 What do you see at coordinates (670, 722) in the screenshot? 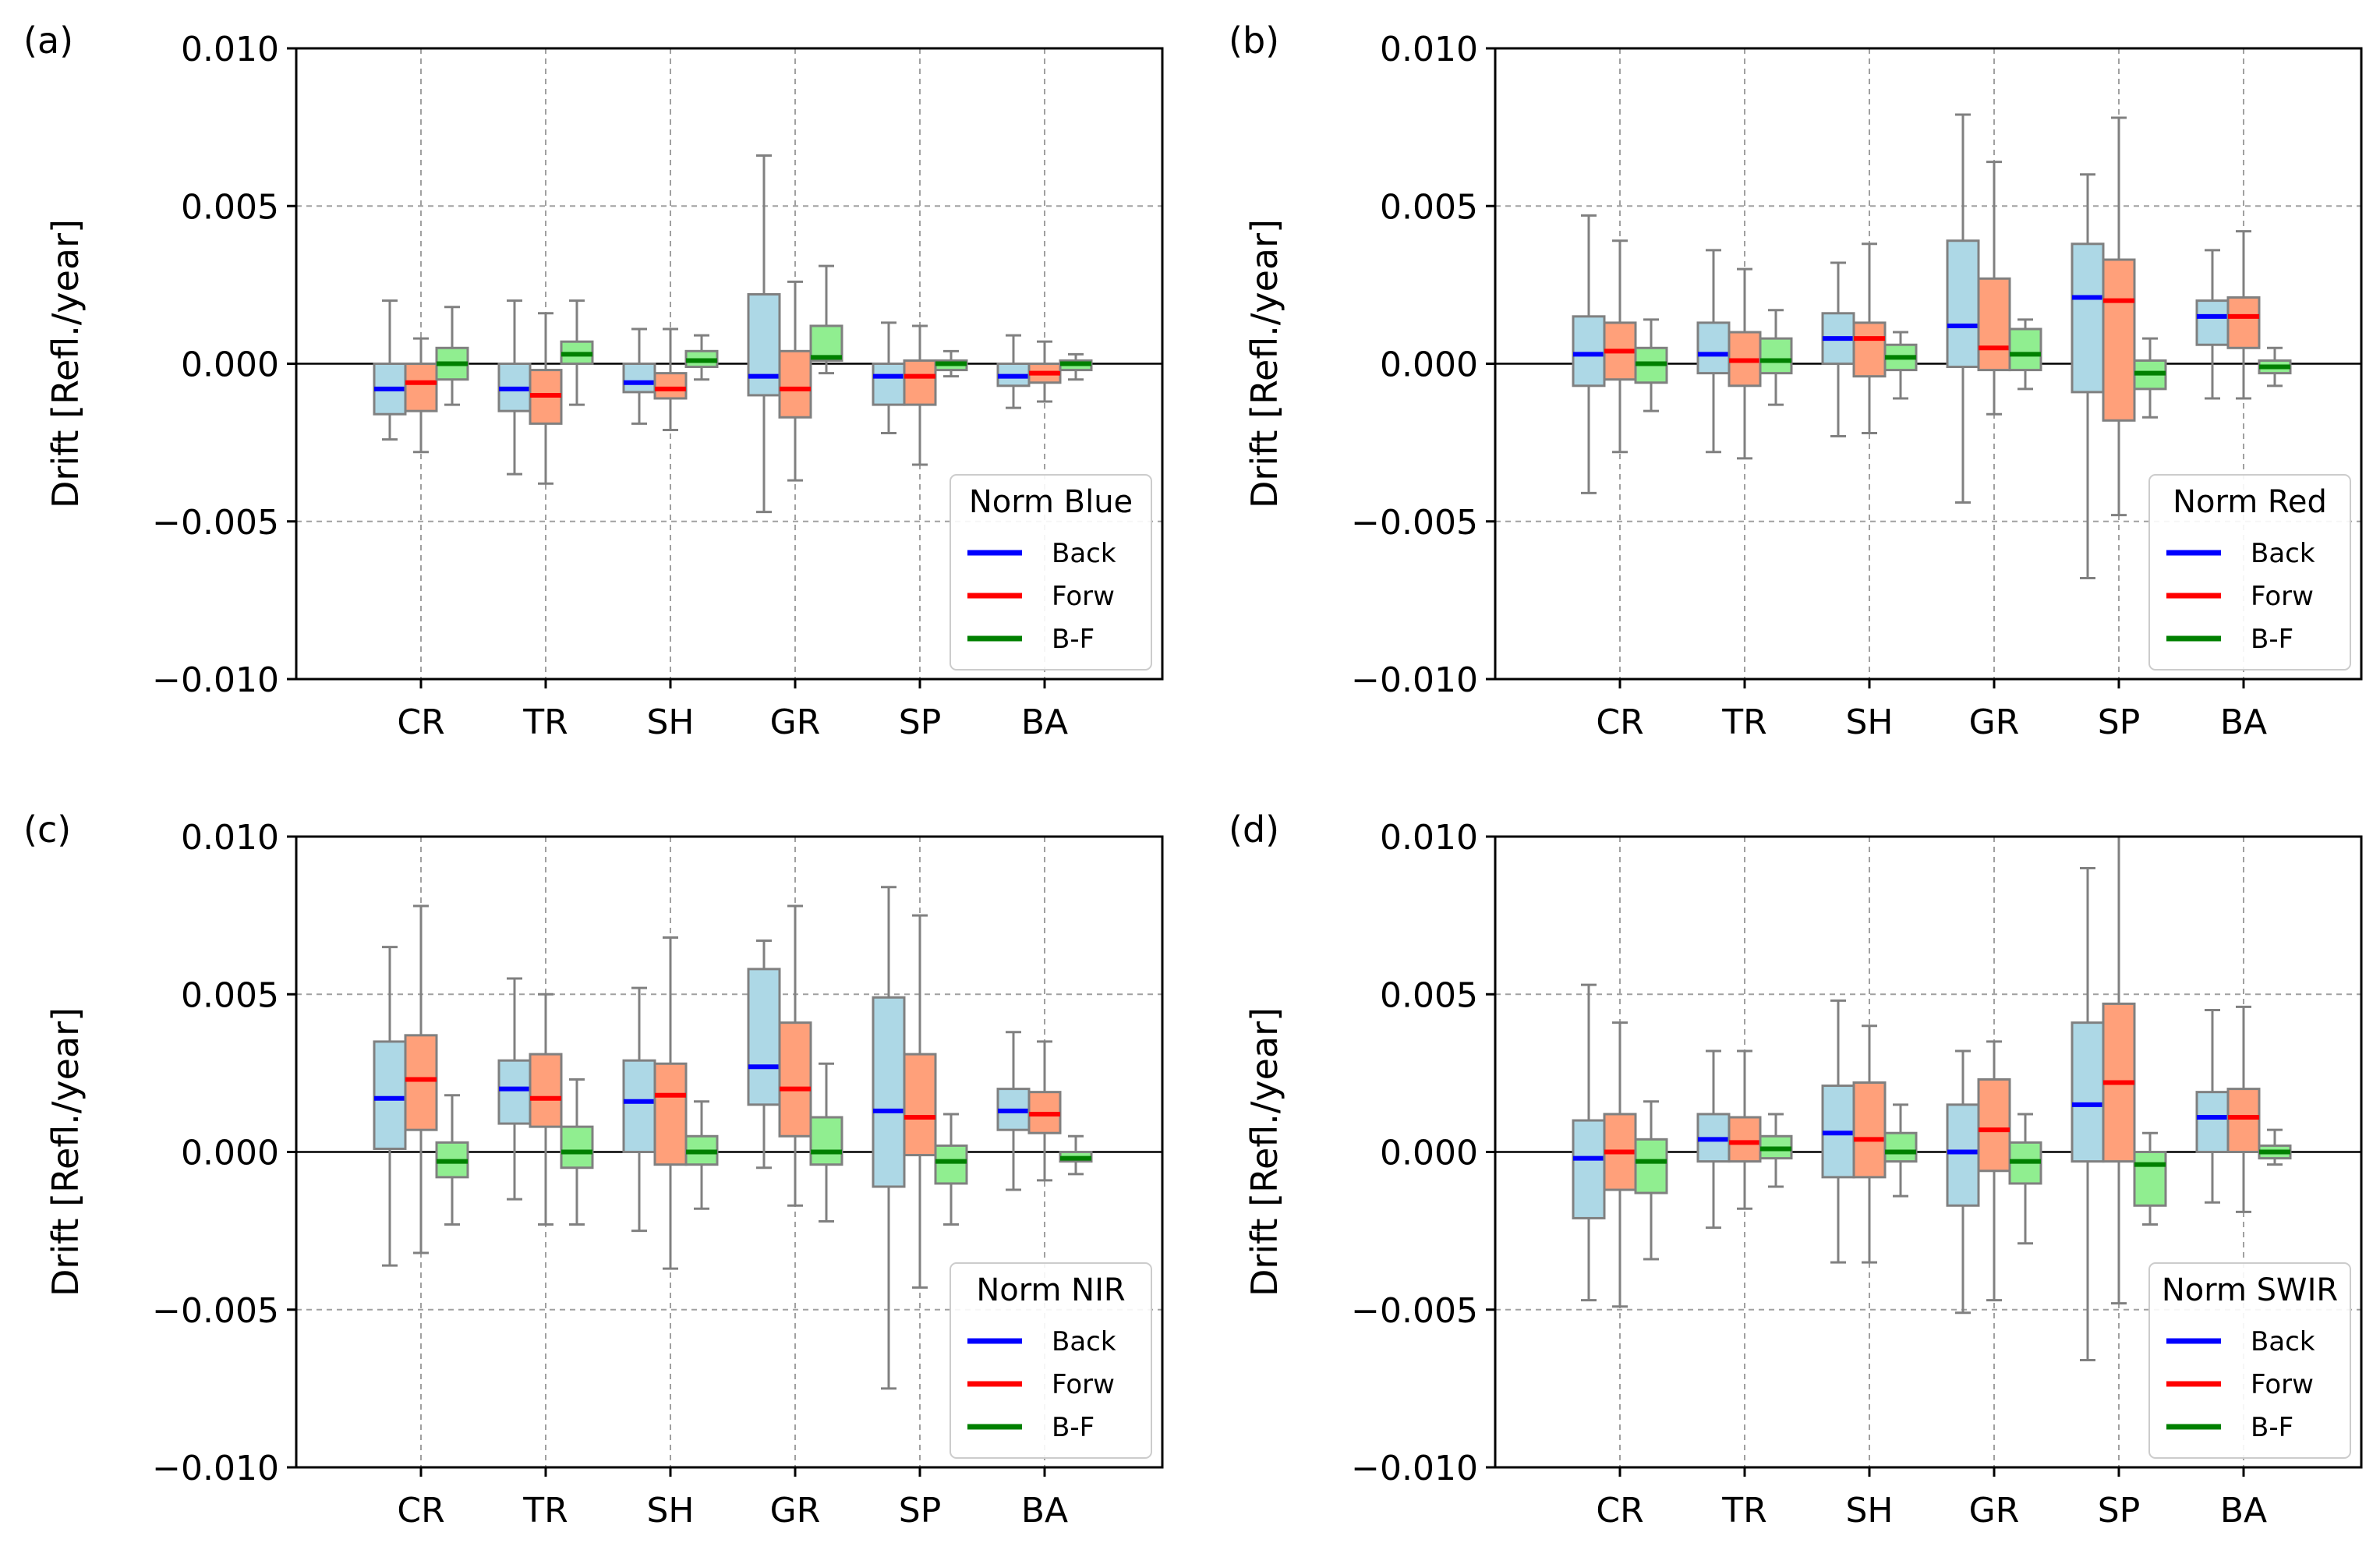
I see `x-tick-label: SH` at bounding box center [670, 722].